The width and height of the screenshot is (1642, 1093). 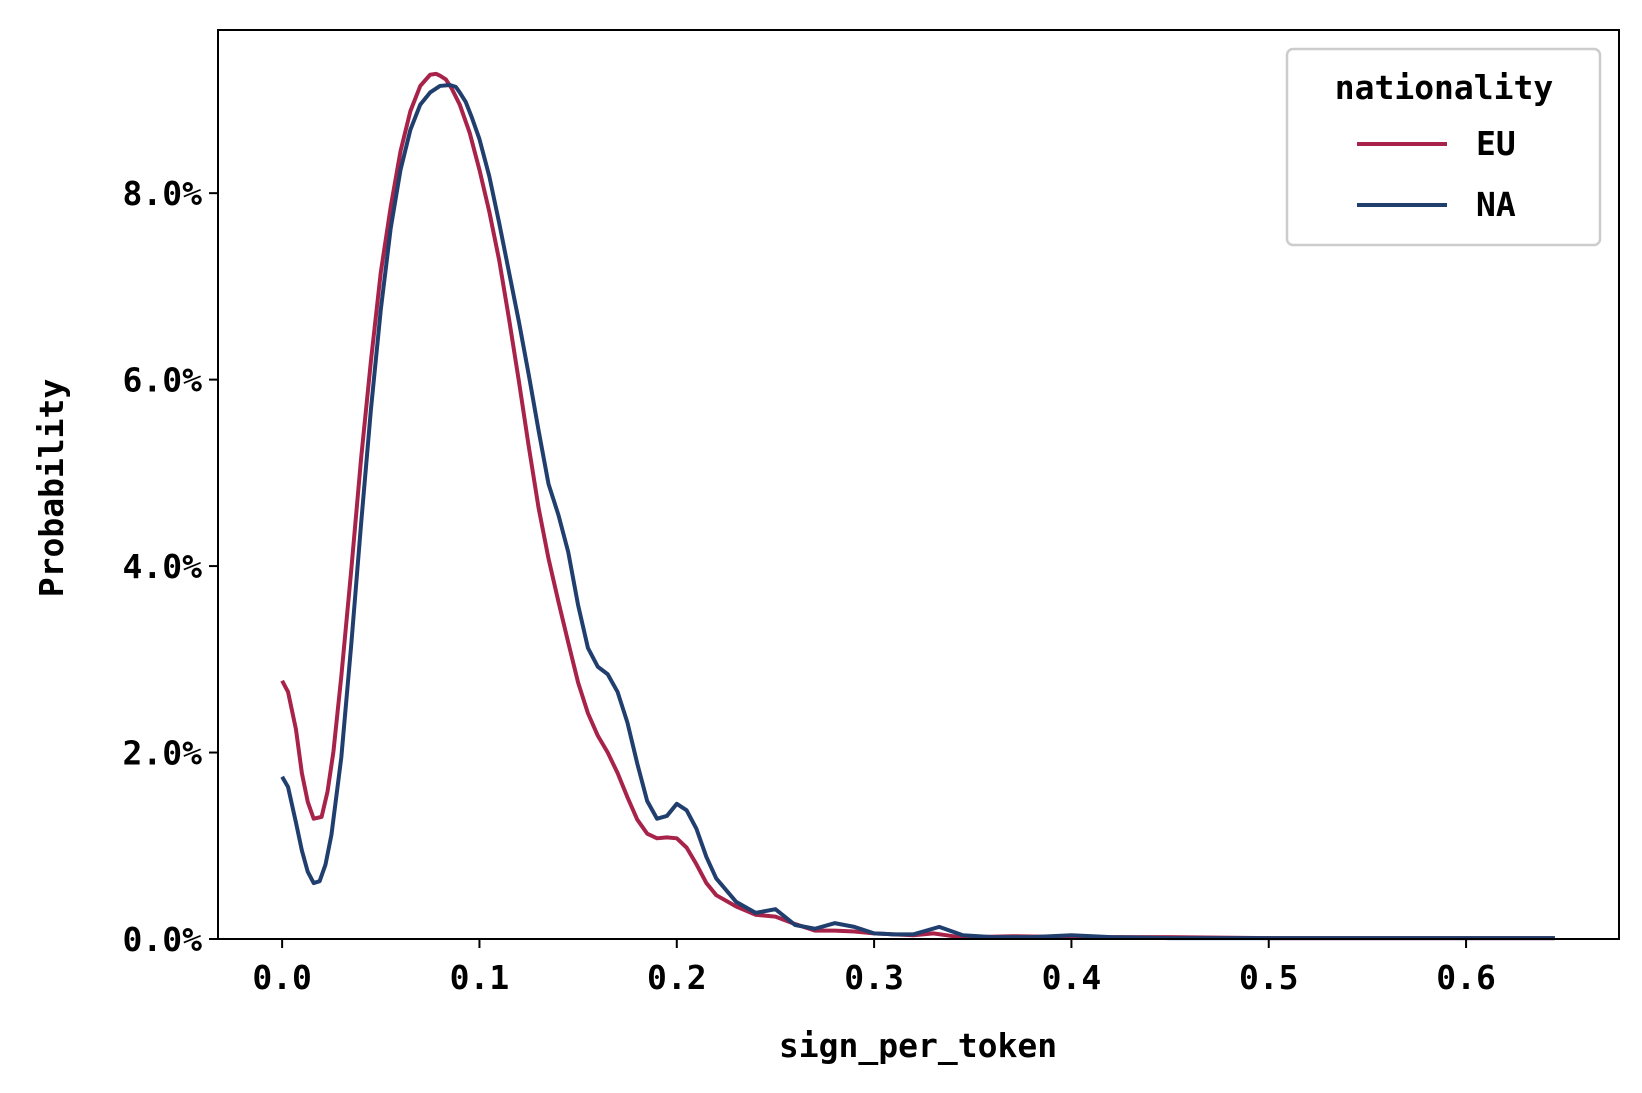 What do you see at coordinates (1496, 204) in the screenshot?
I see `legend-na-label: NA` at bounding box center [1496, 204].